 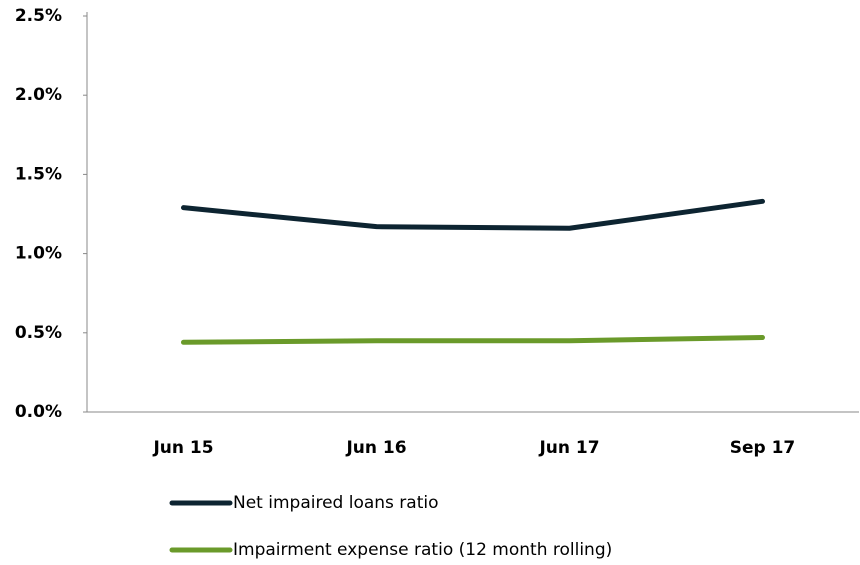 I want to click on y-tick-label: 1.0%, so click(x=38, y=254).